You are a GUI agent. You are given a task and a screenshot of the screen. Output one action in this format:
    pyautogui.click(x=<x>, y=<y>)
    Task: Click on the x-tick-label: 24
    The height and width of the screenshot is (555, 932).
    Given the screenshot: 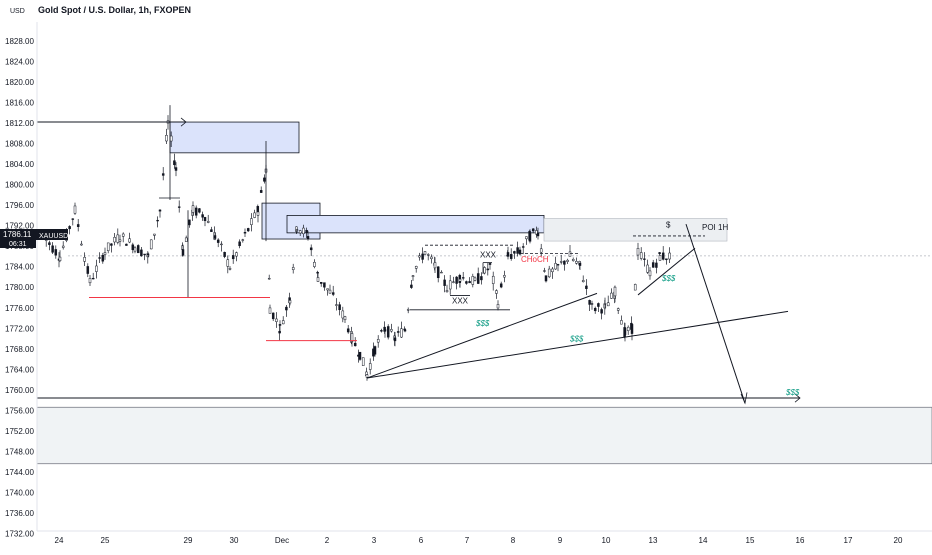 What is the action you would take?
    pyautogui.click(x=59, y=540)
    